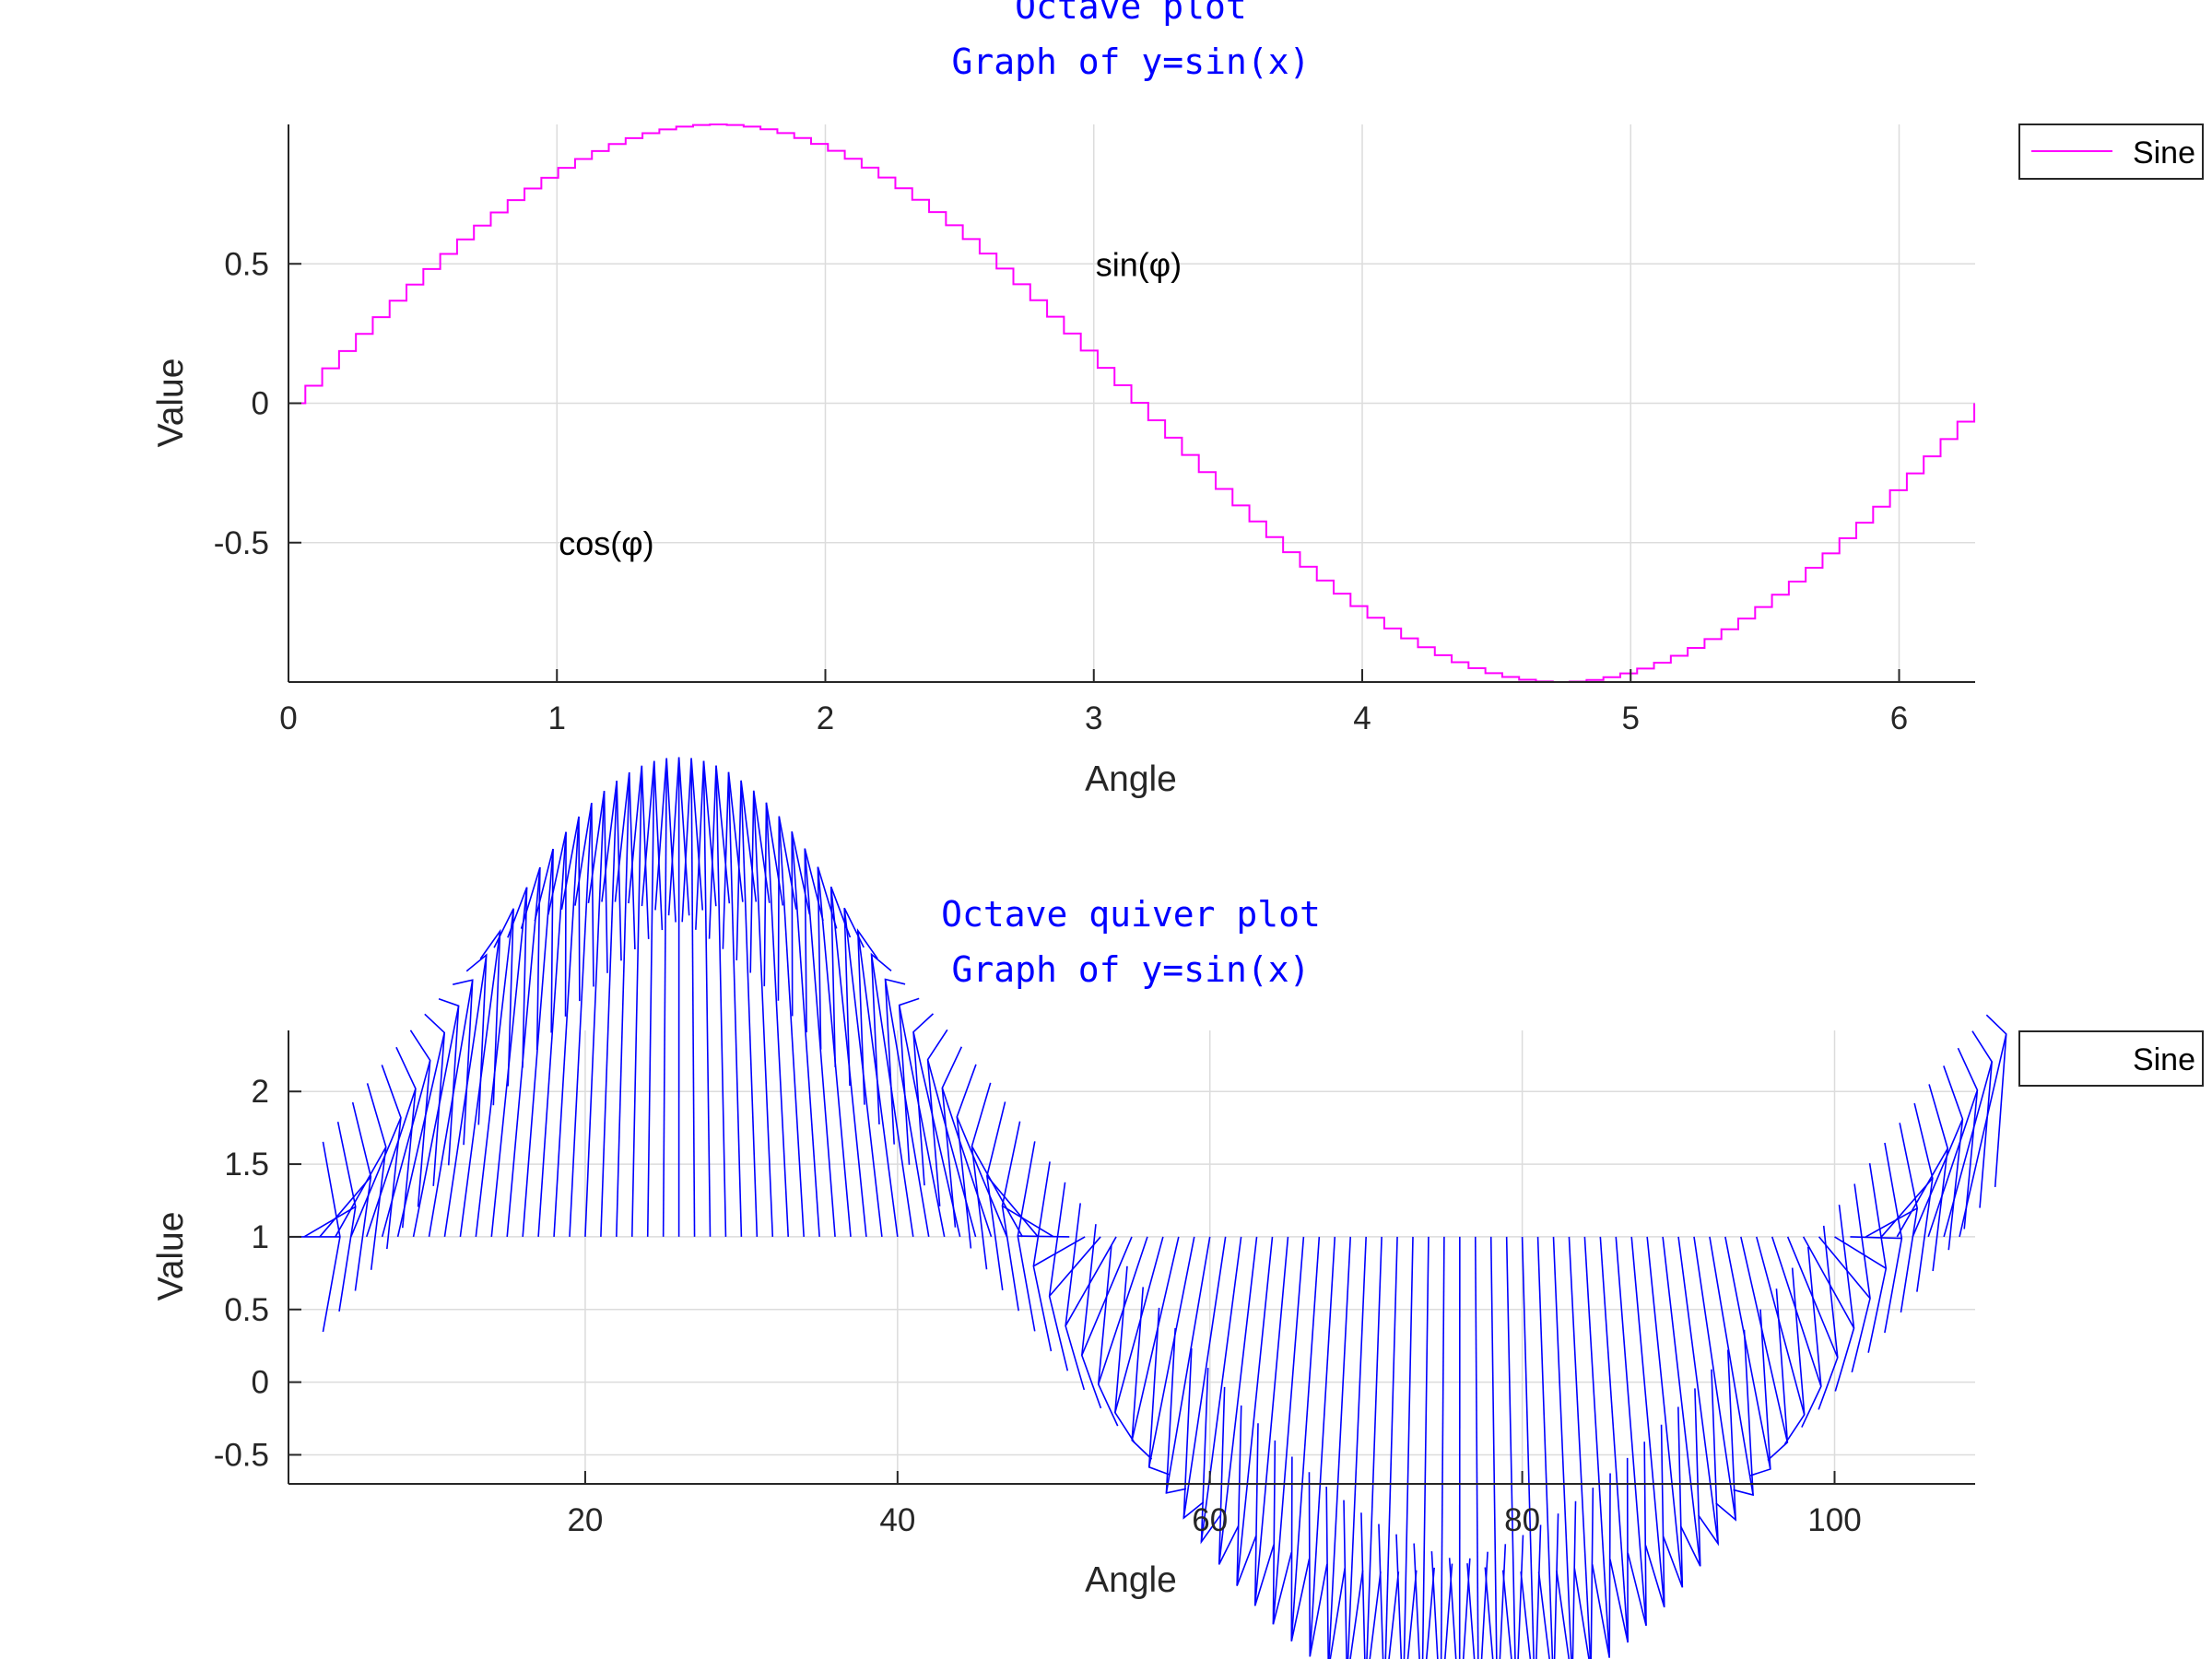 The height and width of the screenshot is (1659, 2212). Describe the element at coordinates (260, 404) in the screenshot. I see `y-tick-label: 0` at that location.